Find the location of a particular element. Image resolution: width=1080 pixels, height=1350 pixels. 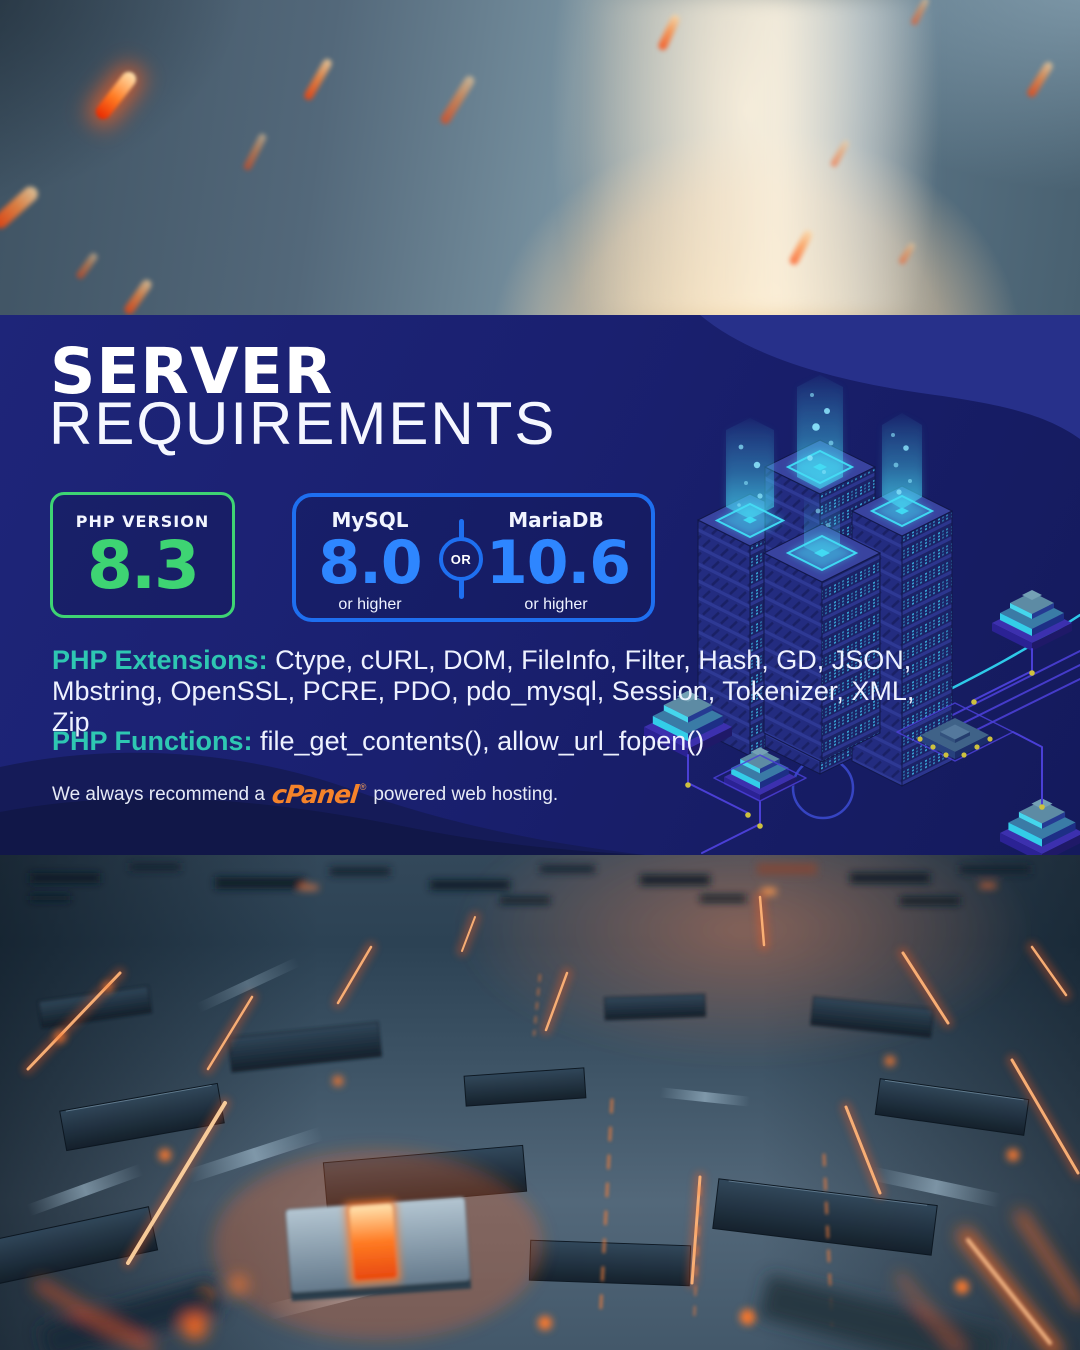

mysql-name: MySQL is located at coordinates (370, 520).